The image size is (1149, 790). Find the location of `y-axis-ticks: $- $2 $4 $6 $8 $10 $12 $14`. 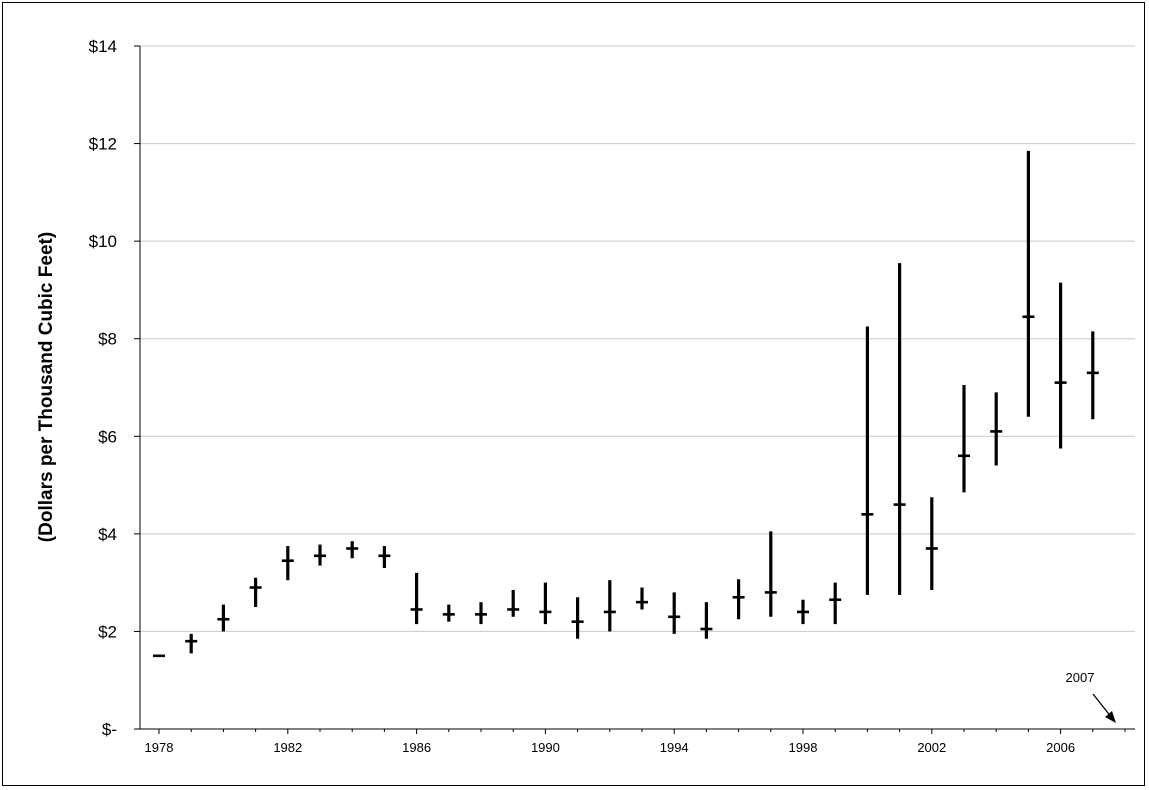

y-axis-ticks: $- $2 $4 $6 $8 $10 $12 $14 is located at coordinates (114, 388).